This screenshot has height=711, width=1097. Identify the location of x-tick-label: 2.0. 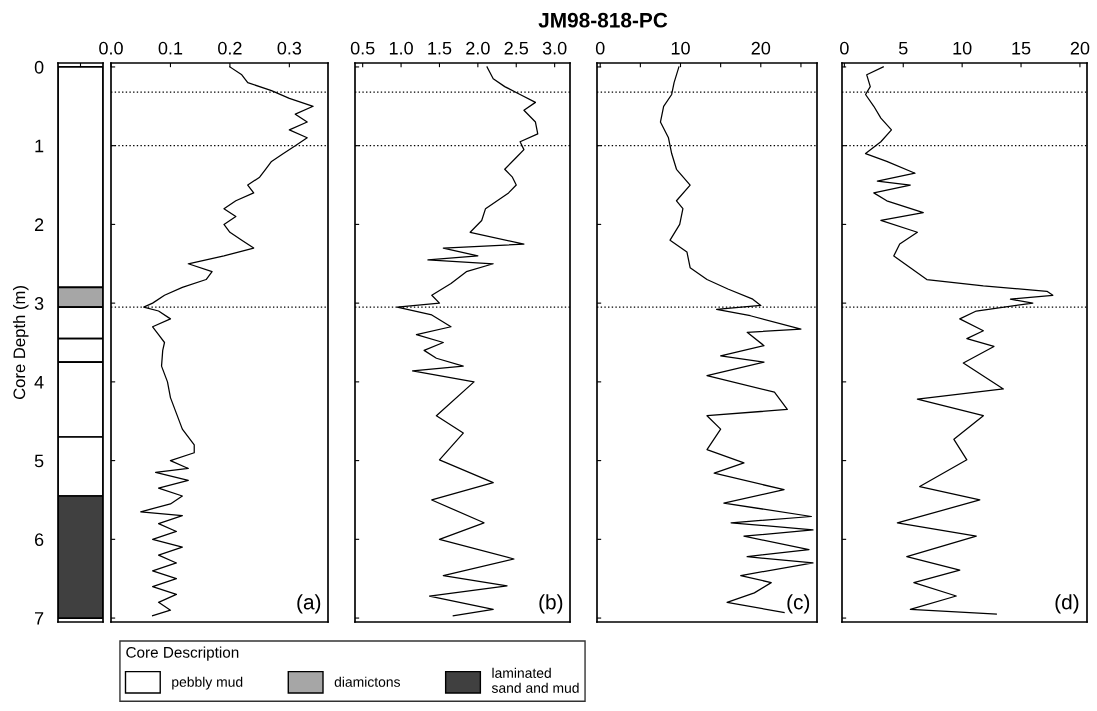
(478, 48).